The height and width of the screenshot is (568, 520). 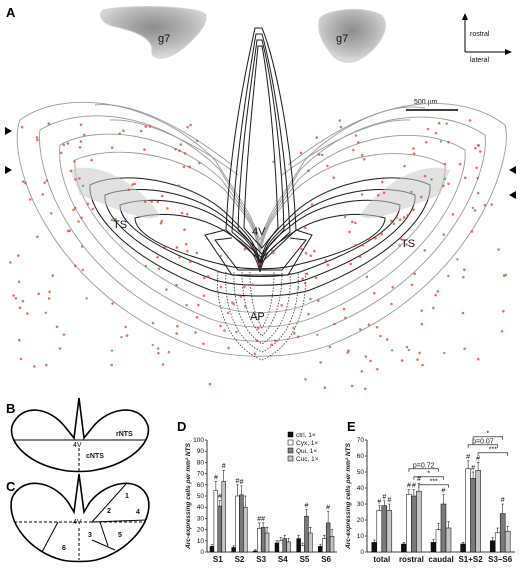 What do you see at coordinates (78, 518) in the screenshot?
I see `panel-c: C 4V 1 2 3 4 5 6` at bounding box center [78, 518].